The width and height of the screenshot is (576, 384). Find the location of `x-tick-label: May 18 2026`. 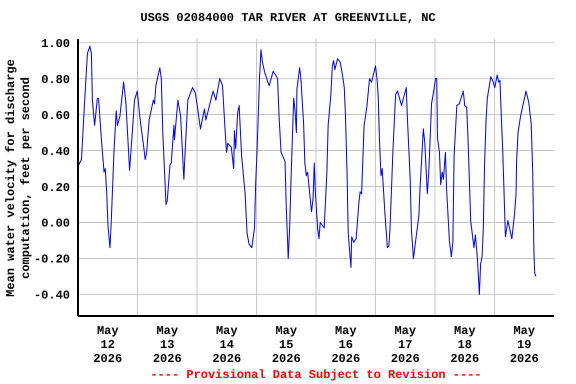

x-tick-label: May 18 2026 is located at coordinates (465, 345).